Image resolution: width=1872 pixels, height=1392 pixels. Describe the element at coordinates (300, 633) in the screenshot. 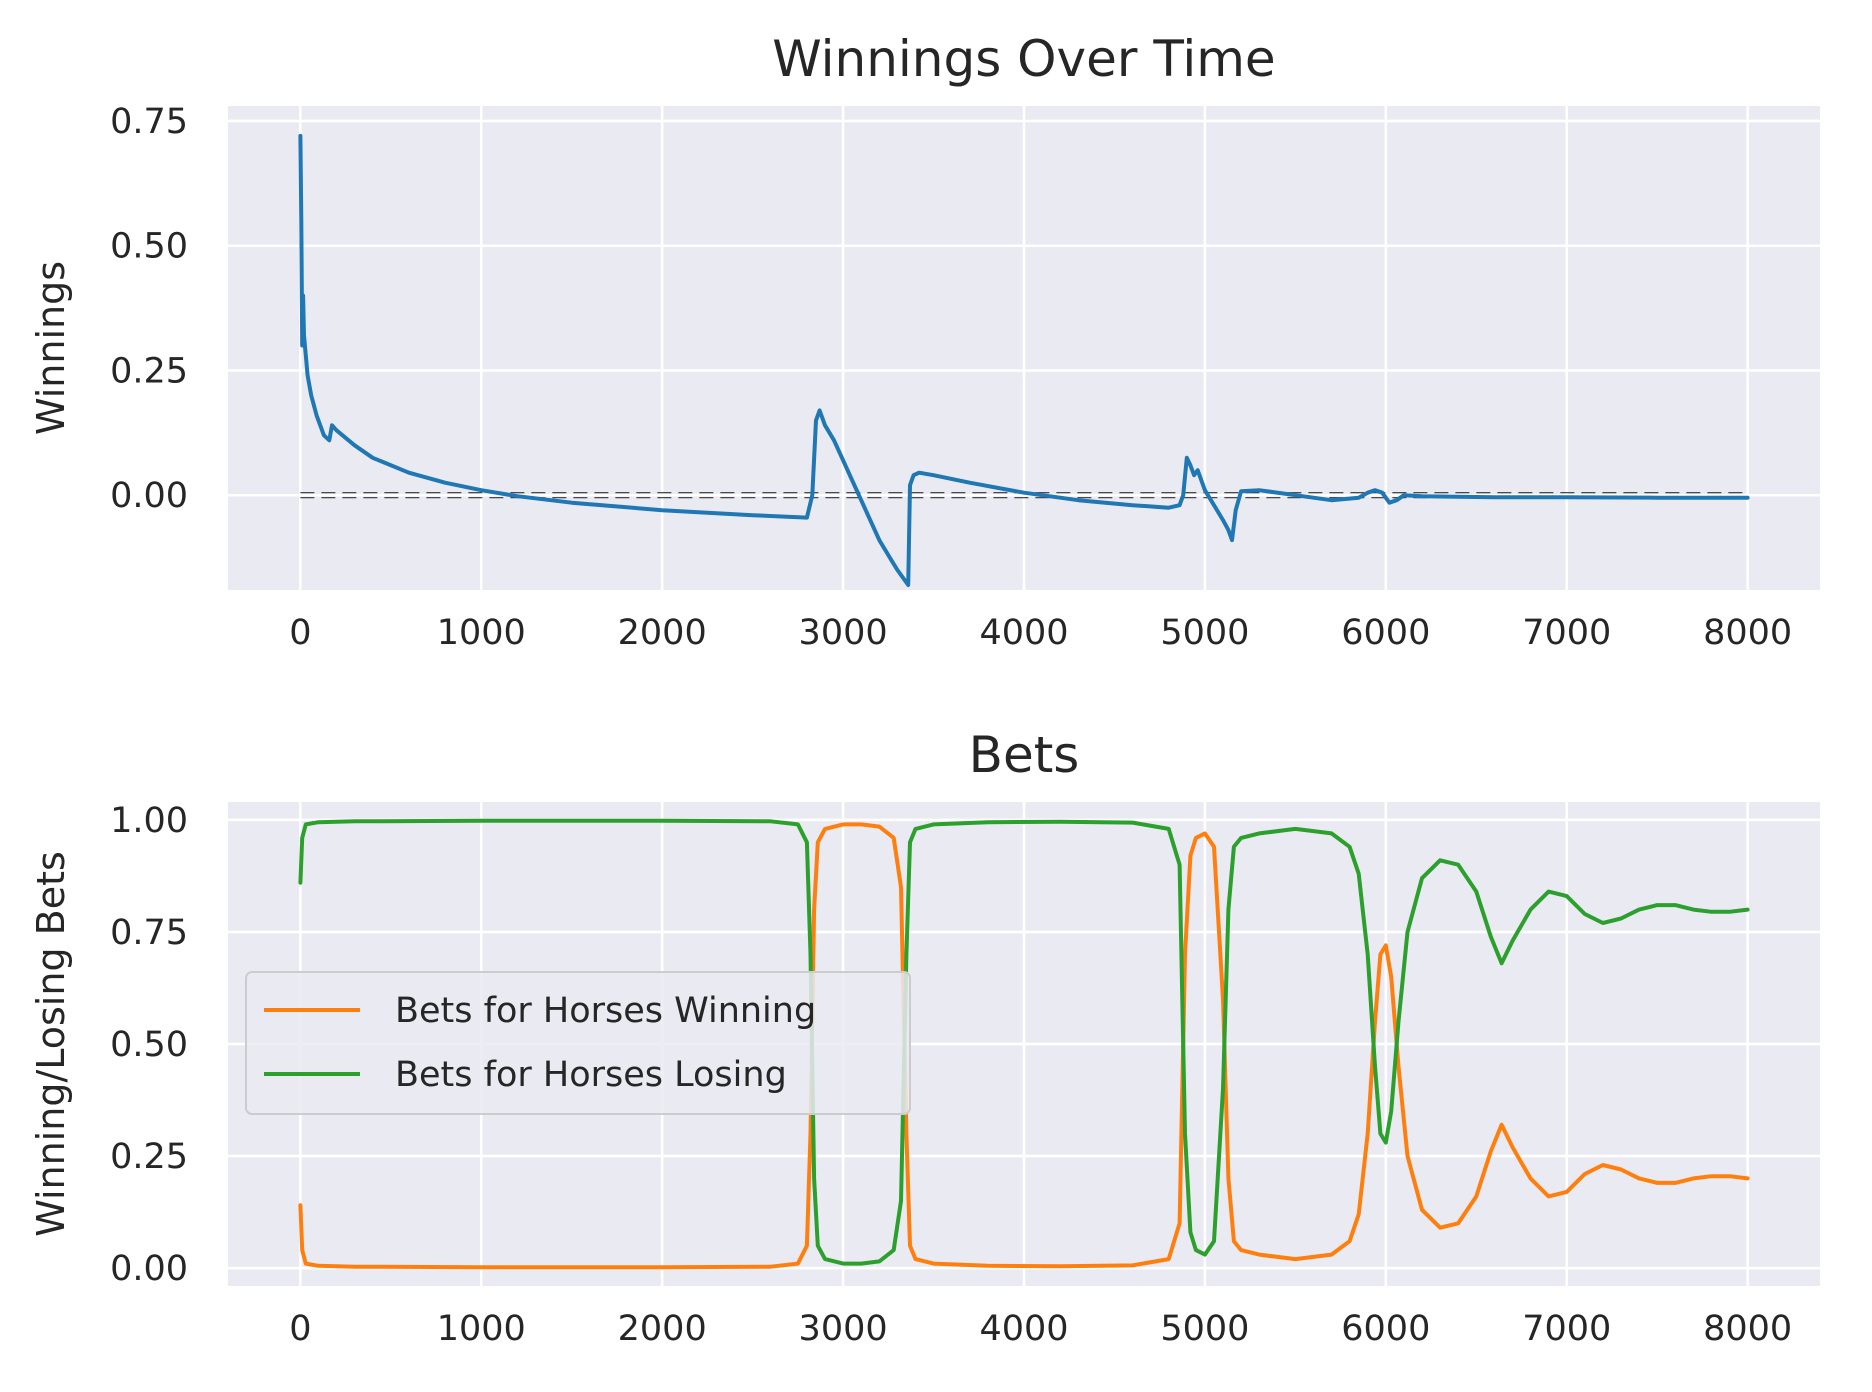

I see `winnings-x-tick-label: 0` at that location.